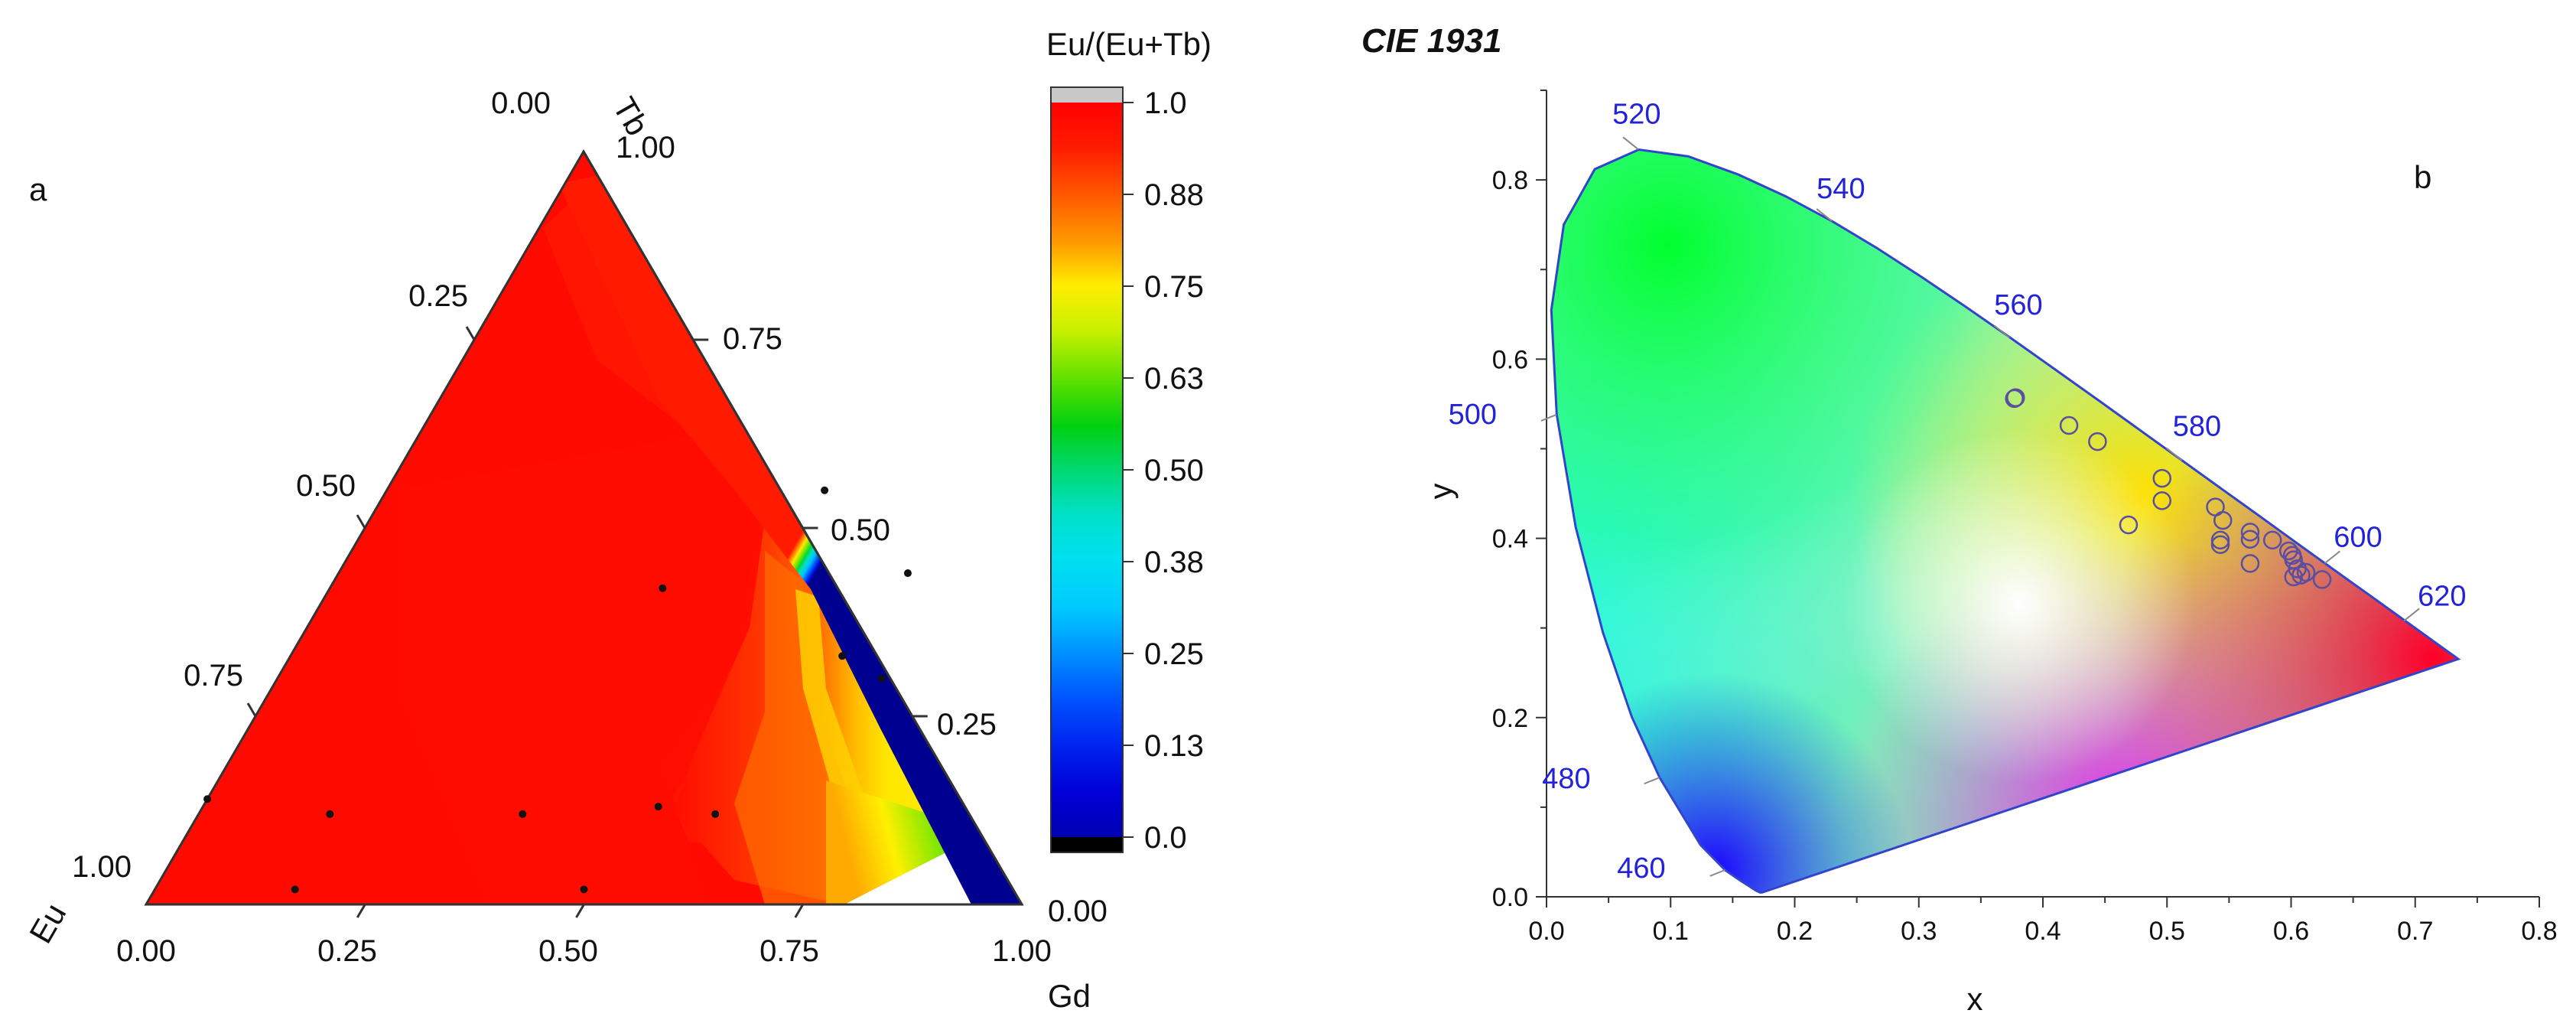  Describe the element at coordinates (347, 951) in the screenshot. I see `gd-tick-1: 0.25` at that location.